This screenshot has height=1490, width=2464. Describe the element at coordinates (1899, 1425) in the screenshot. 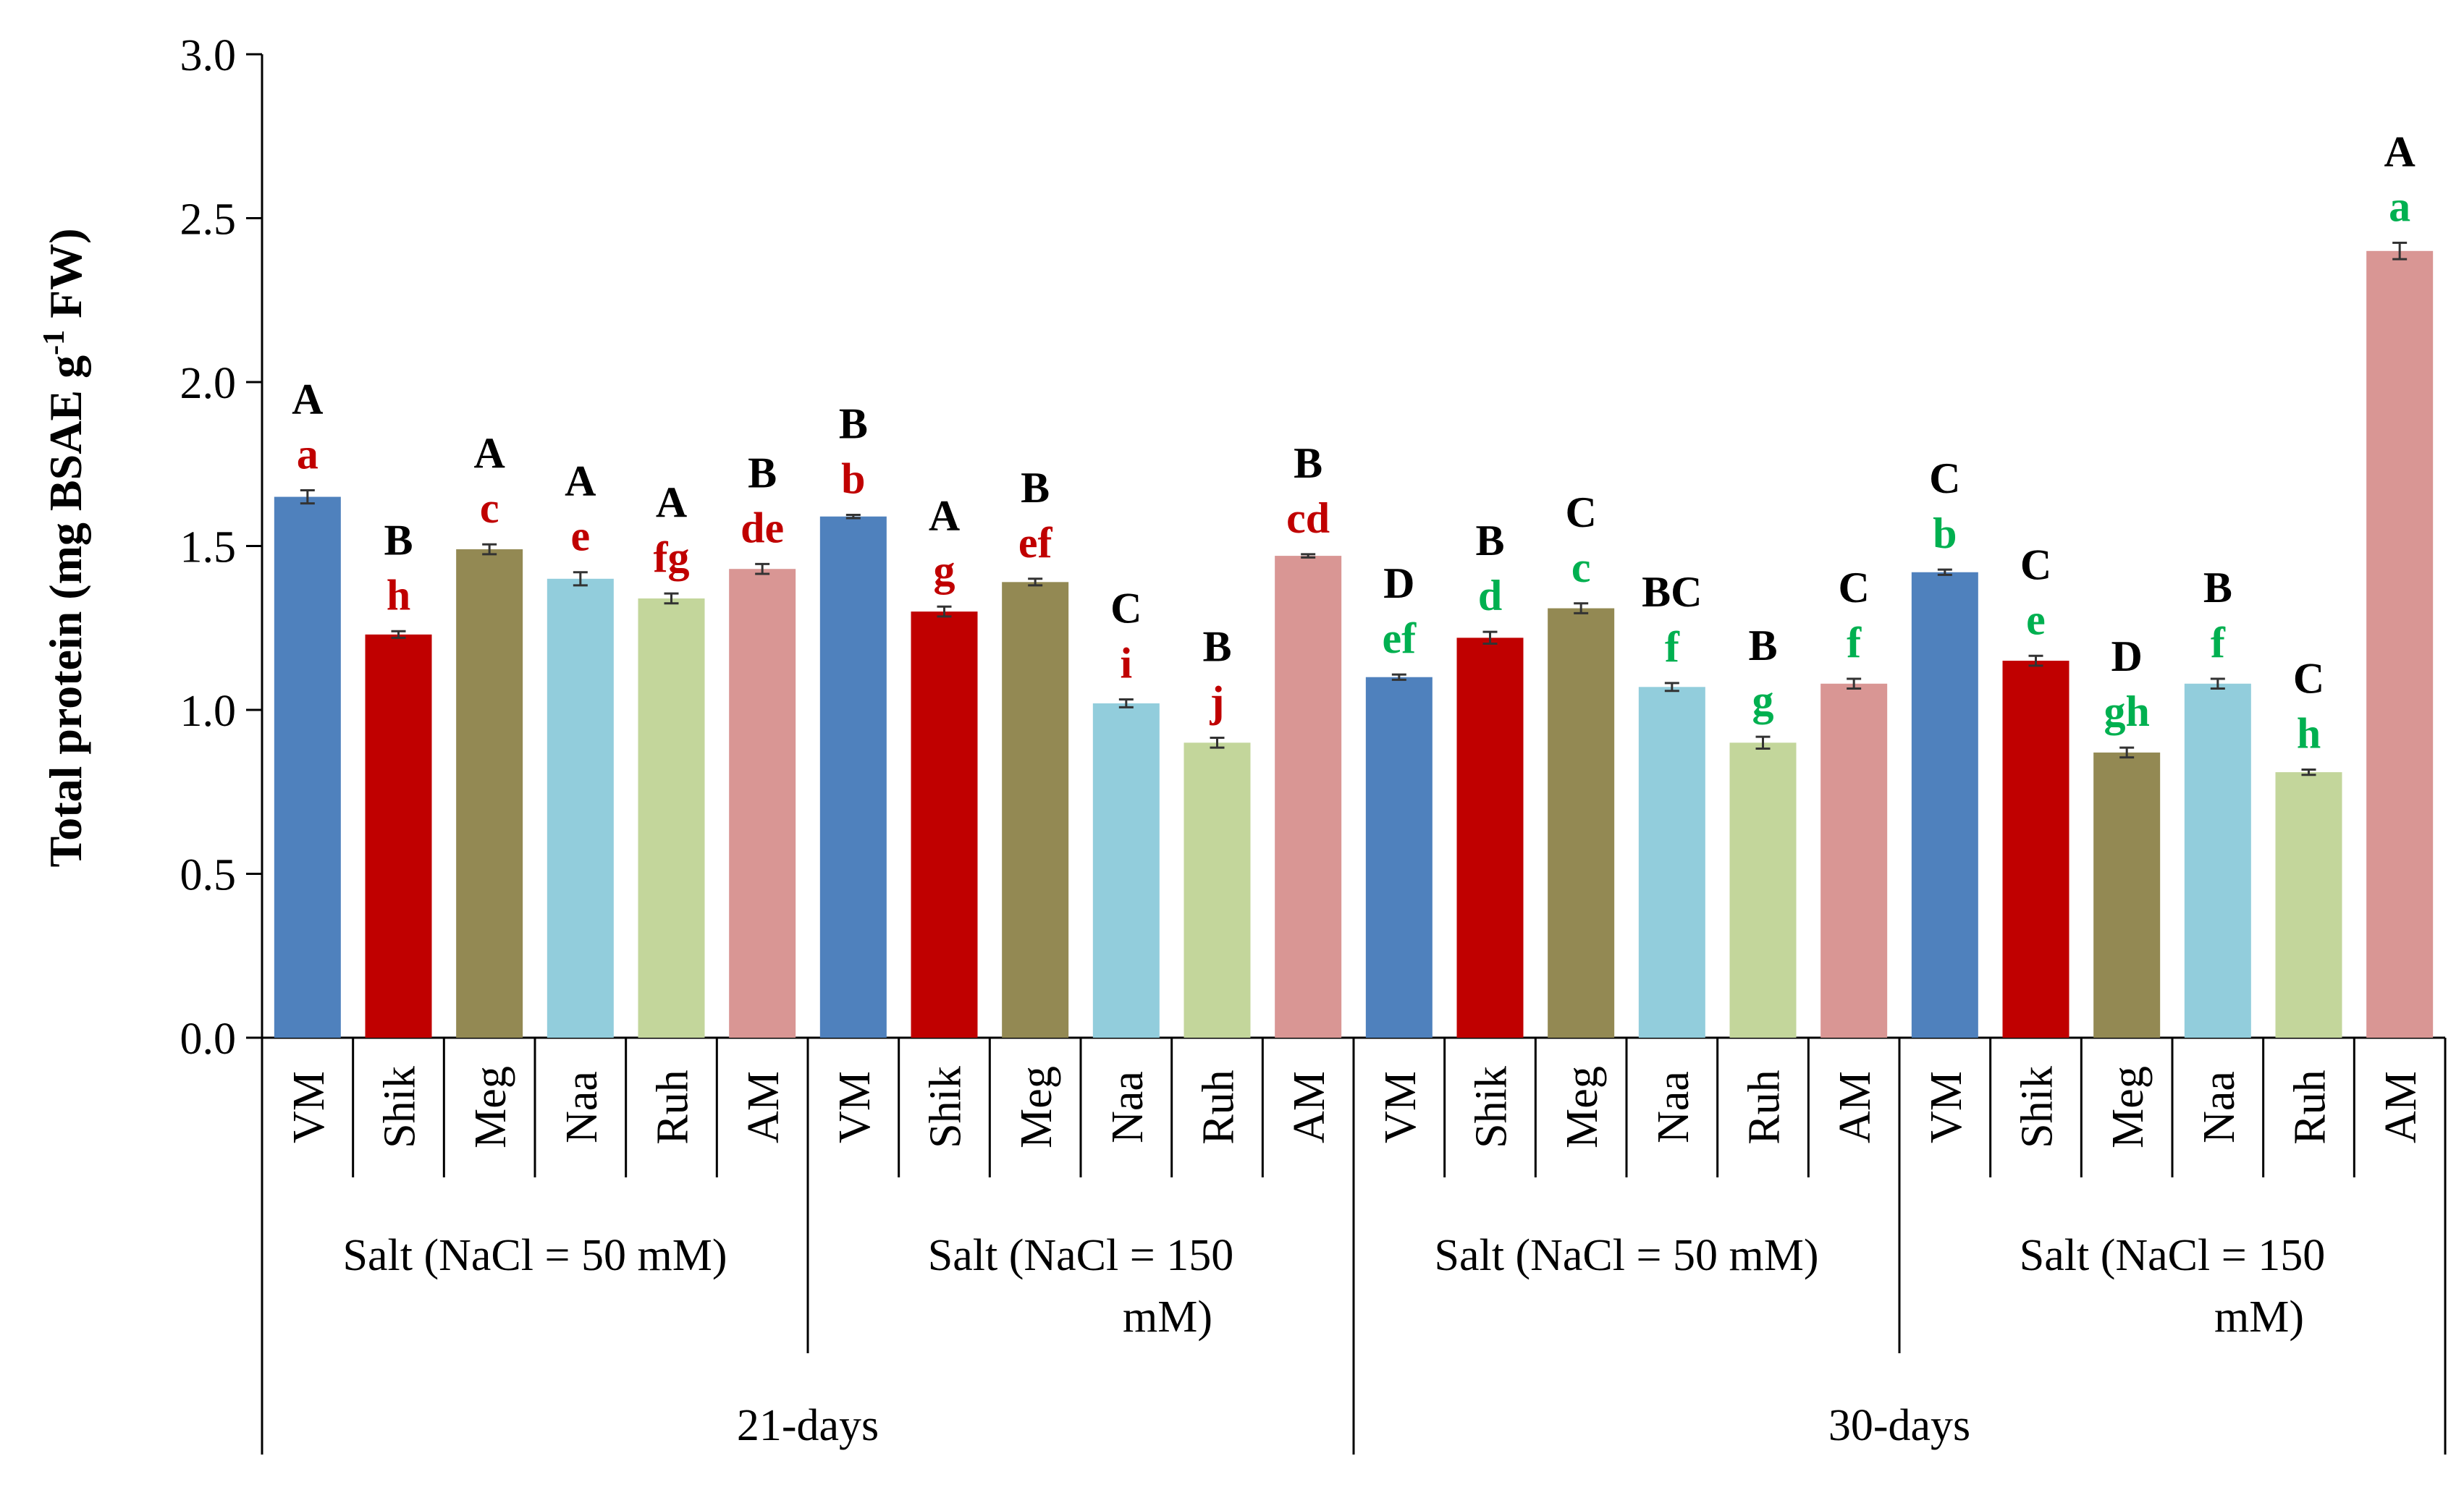

I see `period-label: 30-days` at that location.